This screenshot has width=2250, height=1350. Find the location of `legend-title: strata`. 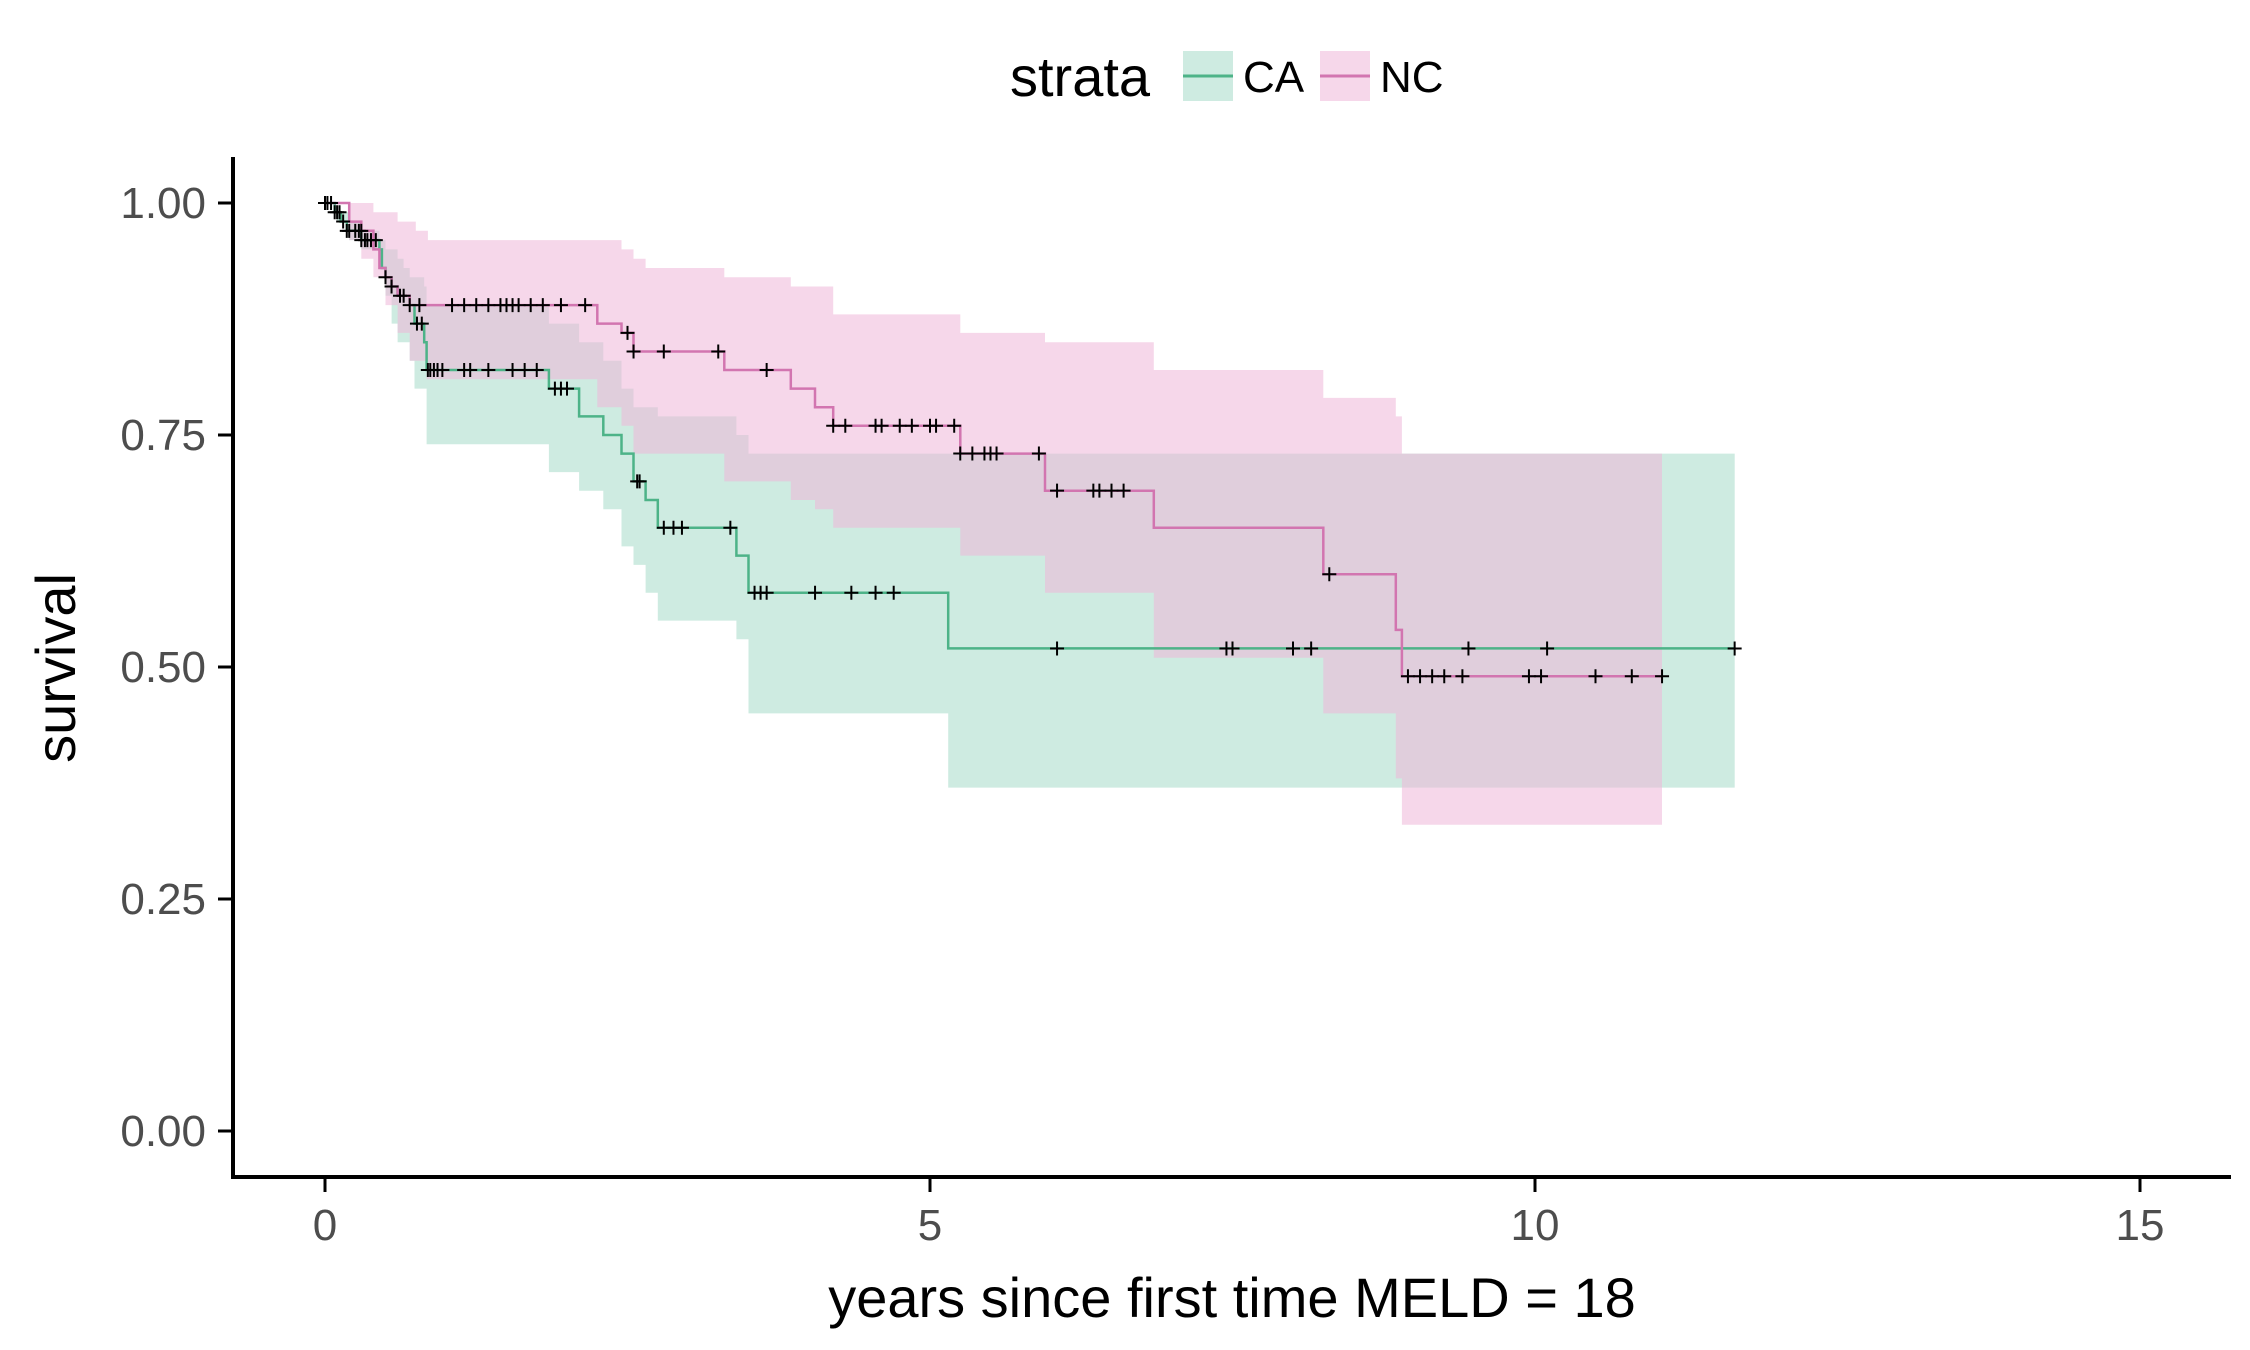

legend-title: strata is located at coordinates (1080, 76).